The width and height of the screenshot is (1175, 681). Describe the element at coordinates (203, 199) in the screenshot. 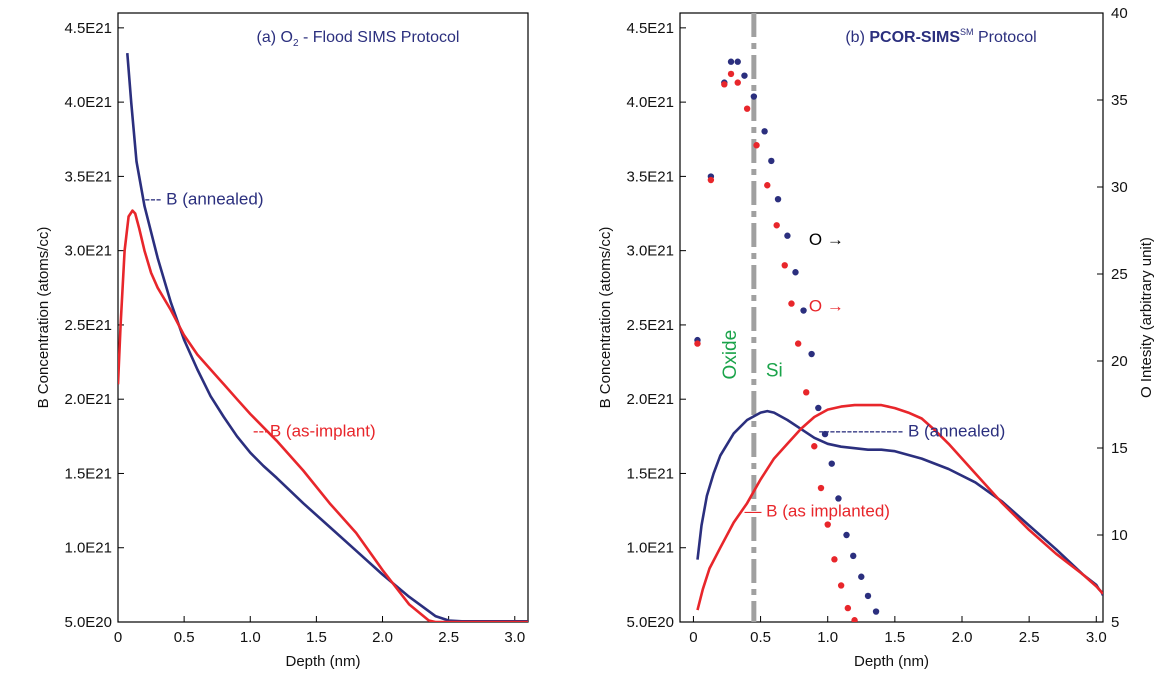

I see `annotation-label: --- B (annealed)` at that location.